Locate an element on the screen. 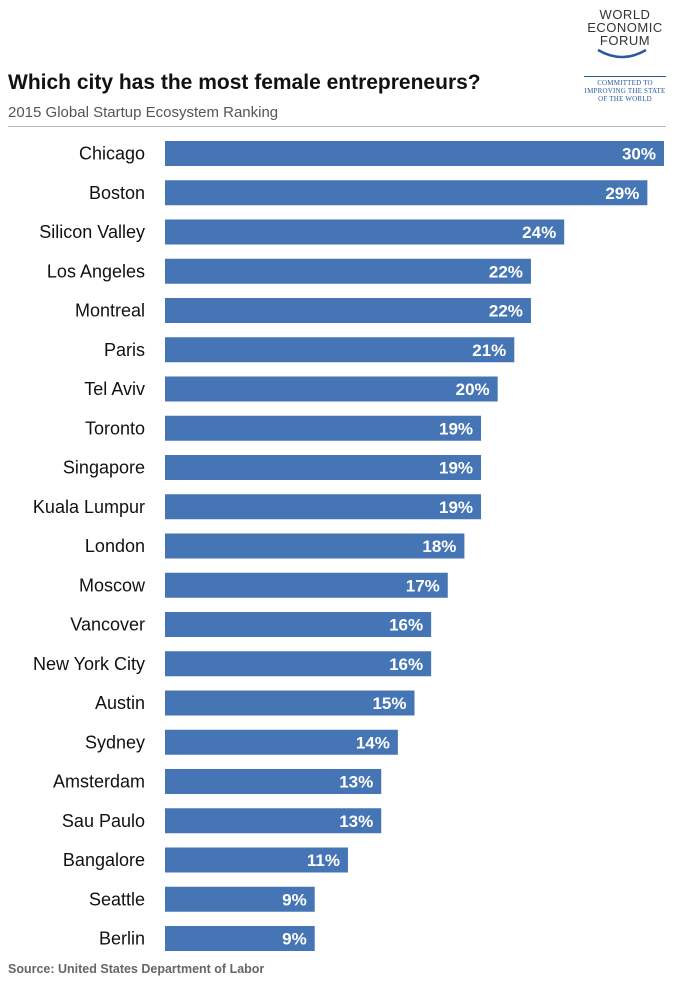  category-label: Toronto is located at coordinates (115, 428).